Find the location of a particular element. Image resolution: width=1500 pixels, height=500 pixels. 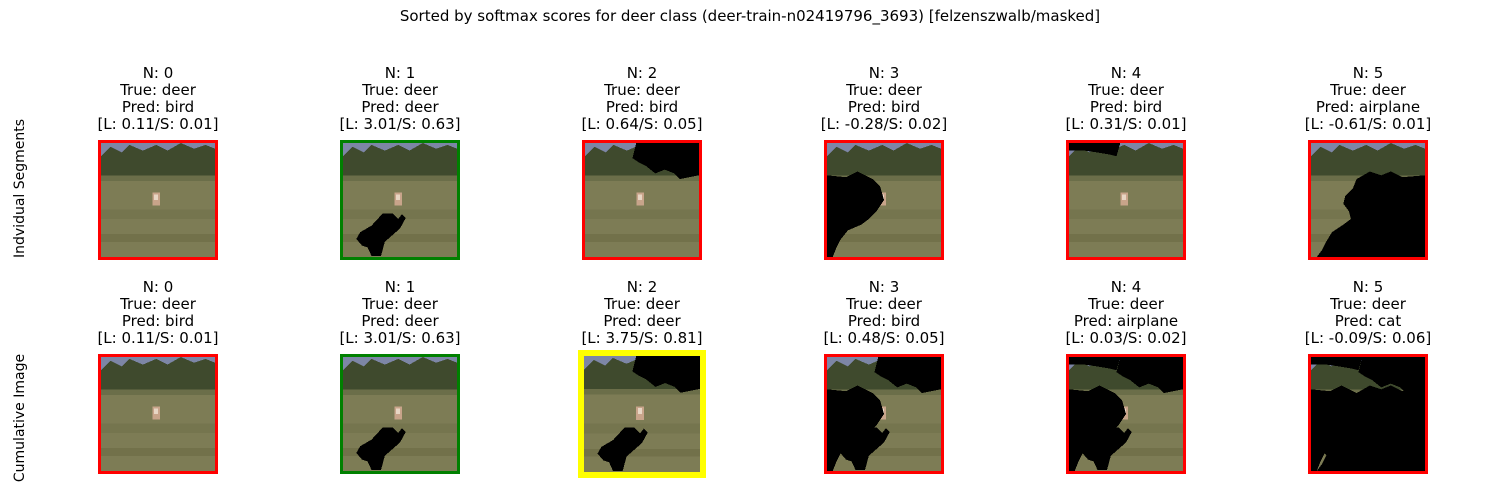

panel-index: N: 1 is located at coordinates (400, 287).